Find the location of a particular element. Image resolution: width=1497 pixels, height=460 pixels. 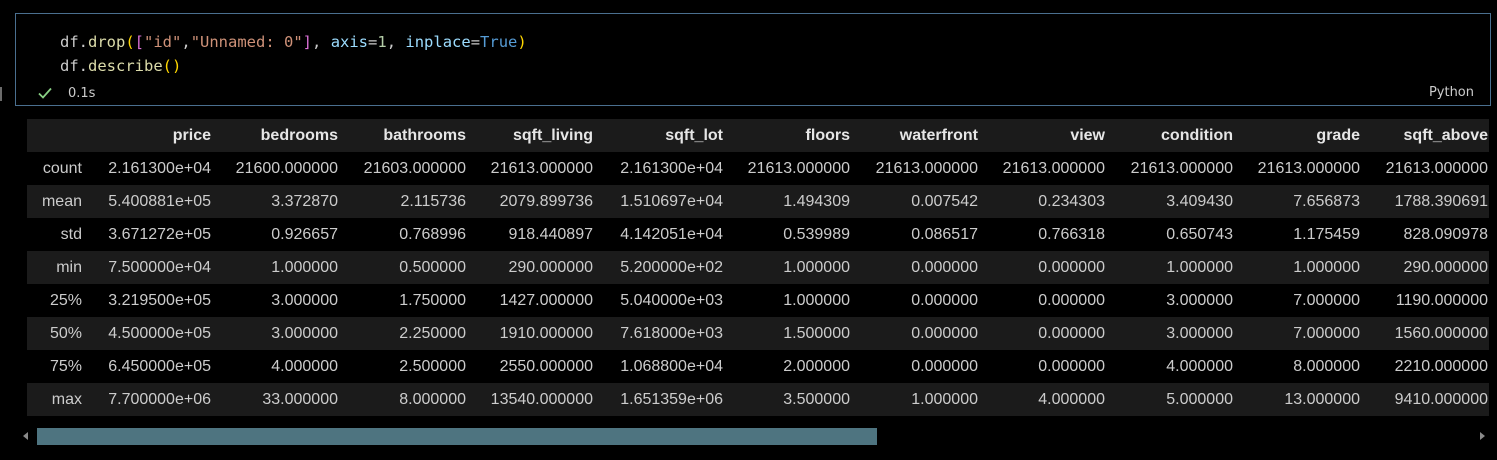

table-cell: 3.409430 is located at coordinates (1199, 201).